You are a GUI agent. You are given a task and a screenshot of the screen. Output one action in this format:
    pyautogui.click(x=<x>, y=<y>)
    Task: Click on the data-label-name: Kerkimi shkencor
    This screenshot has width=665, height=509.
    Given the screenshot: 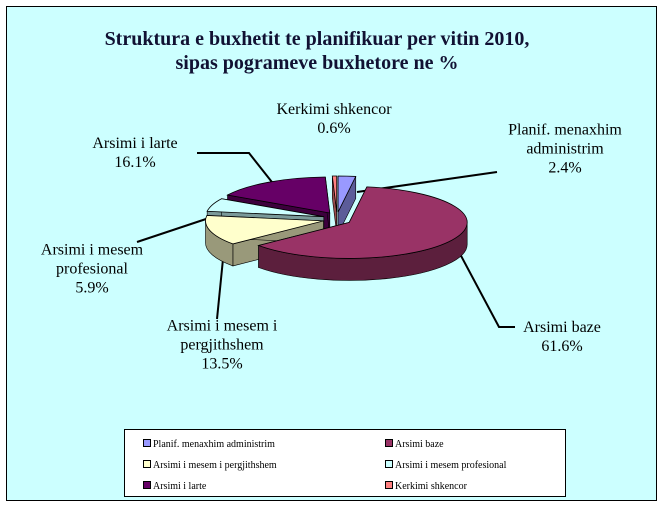 What is the action you would take?
    pyautogui.click(x=334, y=109)
    